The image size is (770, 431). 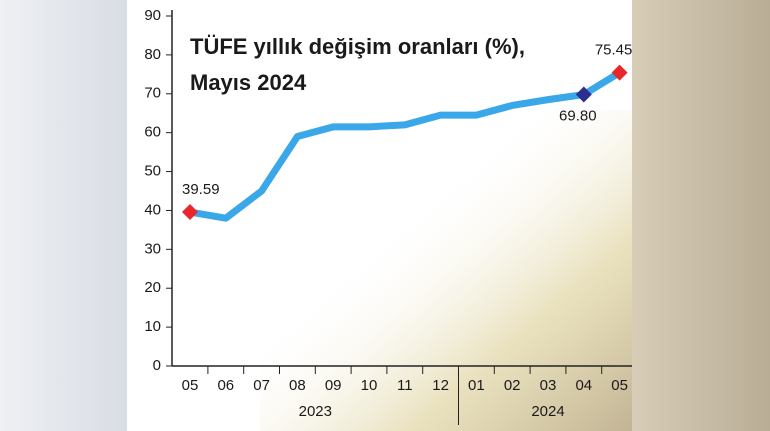 I want to click on y-tick-label: 60, so click(x=152, y=132).